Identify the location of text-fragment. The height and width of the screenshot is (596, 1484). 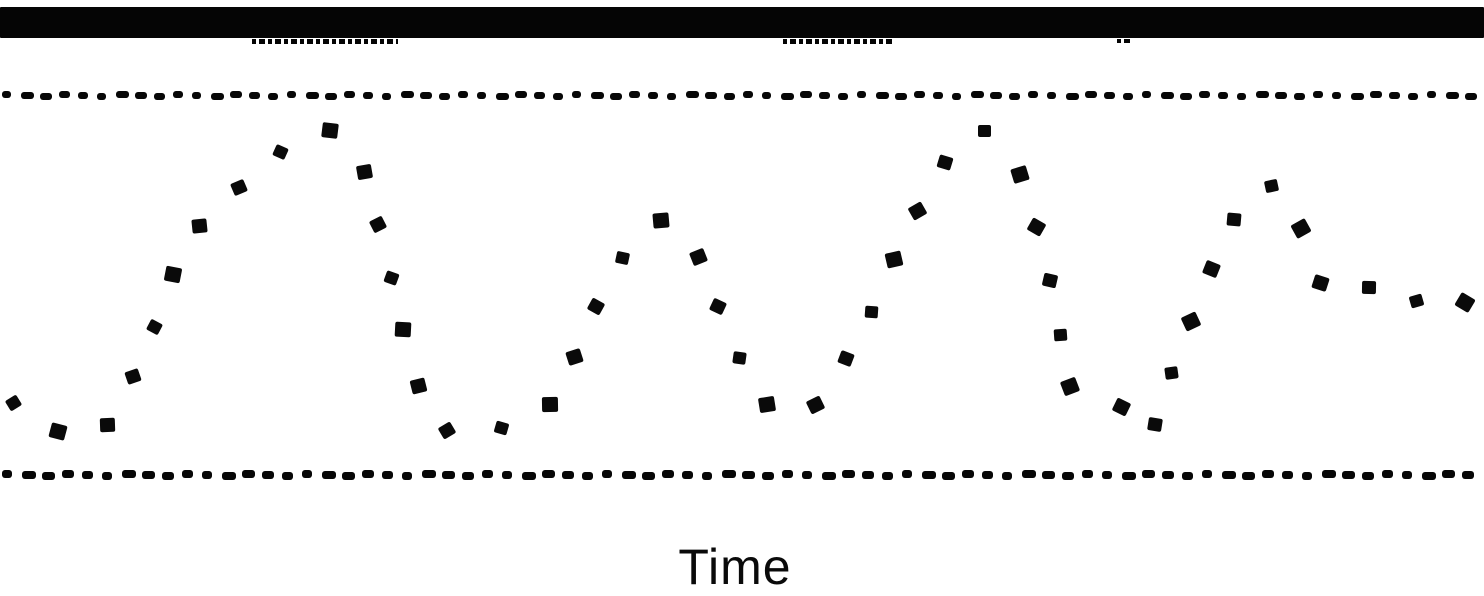
(325, 41).